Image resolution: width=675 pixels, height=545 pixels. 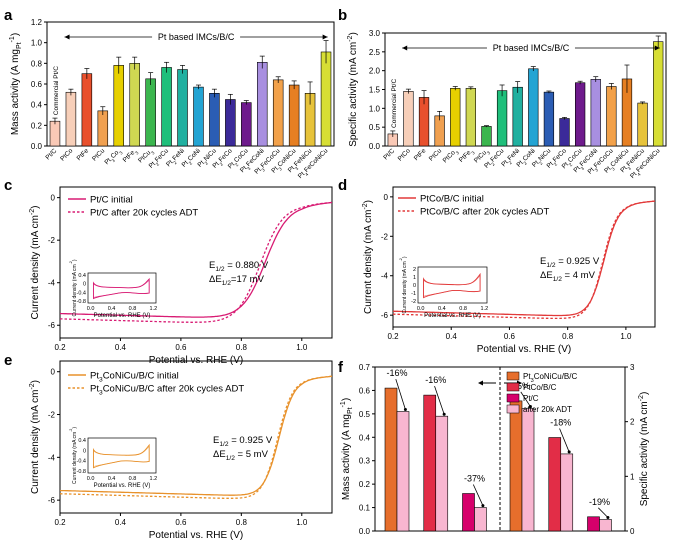 What do you see at coordinates (73, 287) in the screenshot?
I see `inset-y-axis-title: Current density (mA cm-2)` at bounding box center [73, 287].